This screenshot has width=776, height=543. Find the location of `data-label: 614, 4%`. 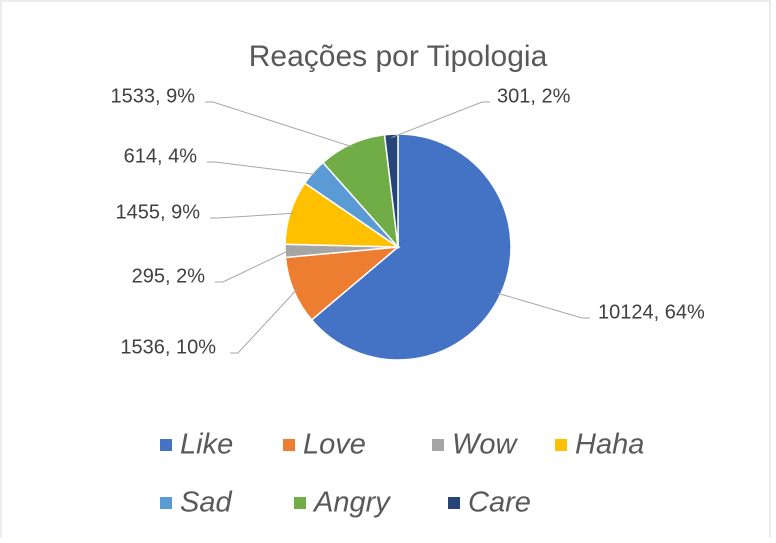

data-label: 614, 4% is located at coordinates (161, 156).